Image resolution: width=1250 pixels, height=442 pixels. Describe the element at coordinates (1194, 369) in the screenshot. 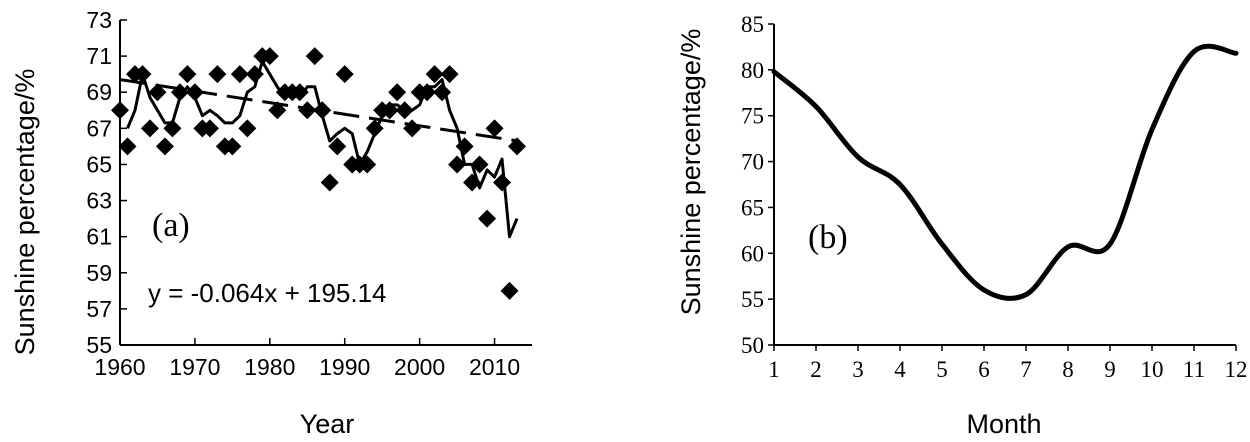

I see `panel-b-x-tick-label: 11` at that location.